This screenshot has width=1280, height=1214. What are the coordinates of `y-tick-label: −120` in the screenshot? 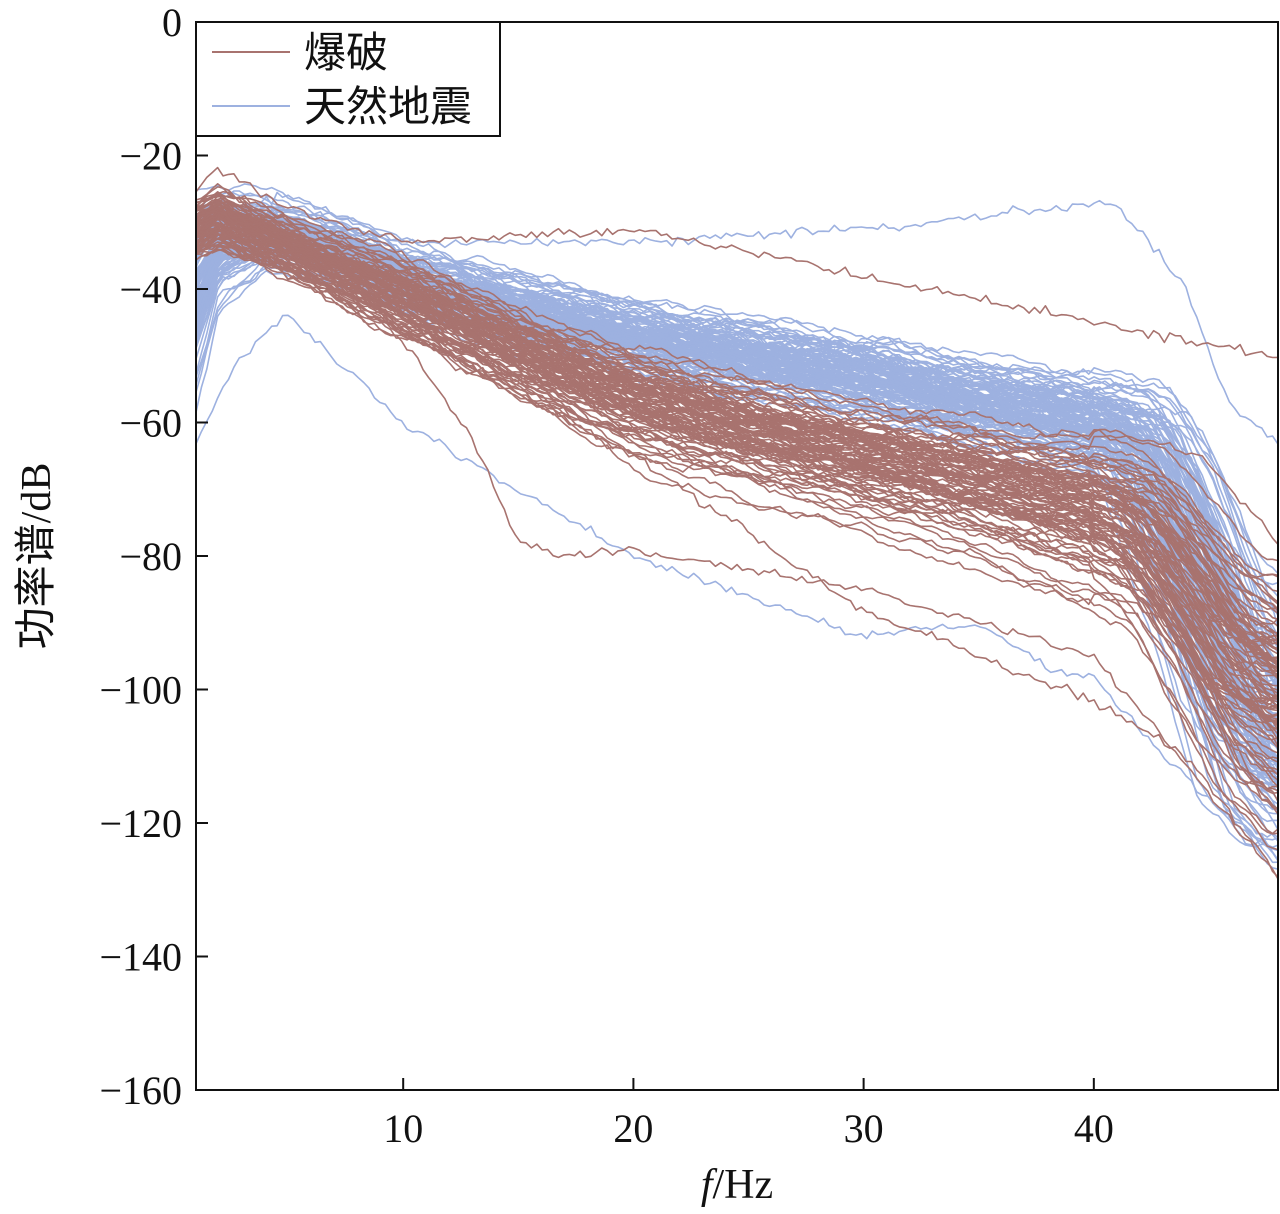 It's located at (140, 823).